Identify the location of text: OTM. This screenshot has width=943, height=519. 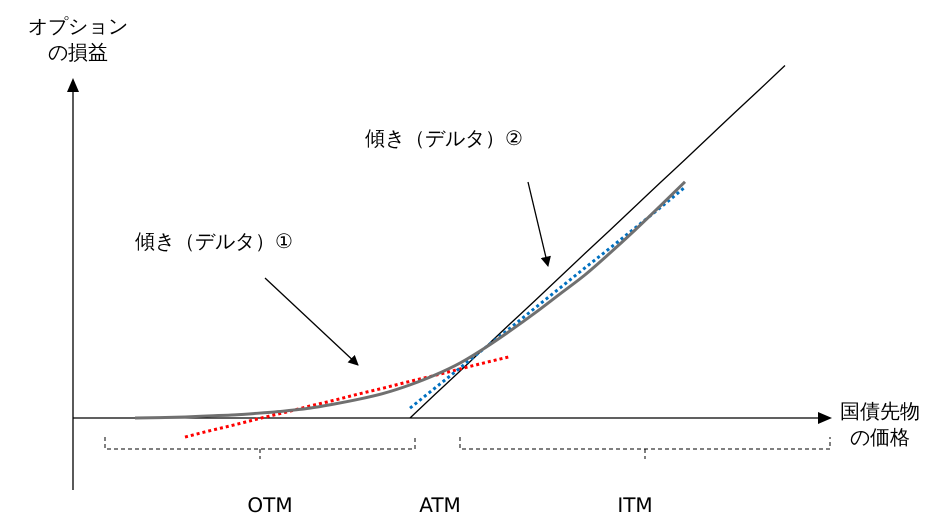
(270, 505).